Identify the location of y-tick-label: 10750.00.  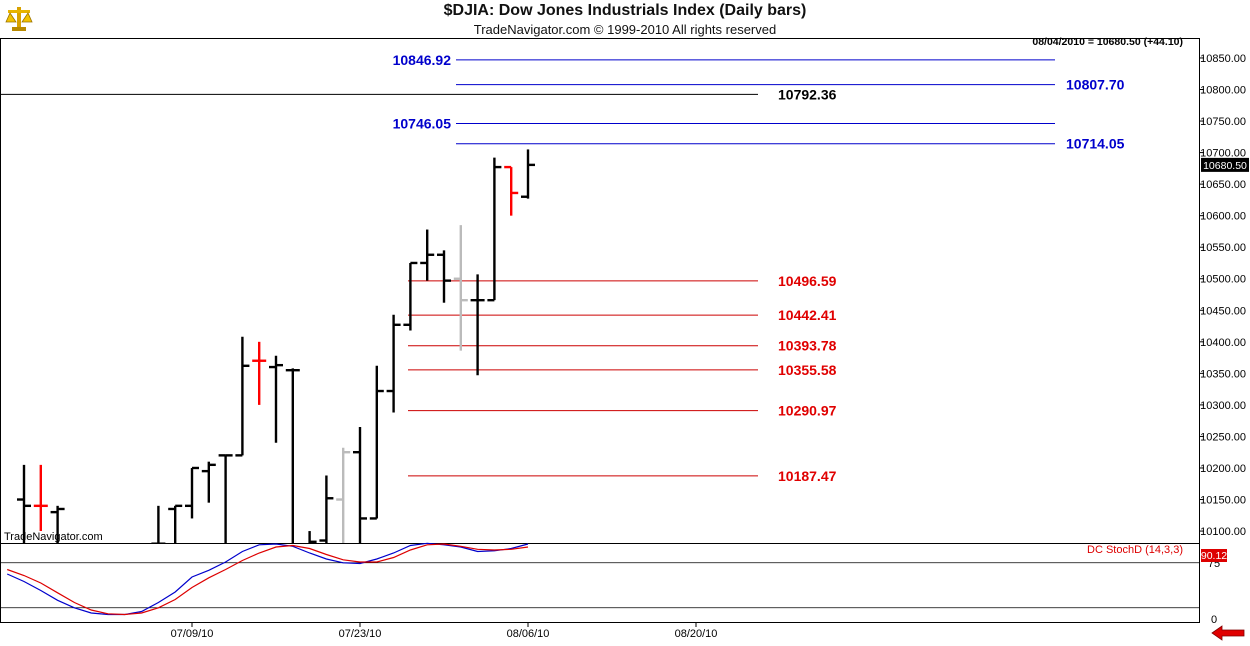
(1223, 122).